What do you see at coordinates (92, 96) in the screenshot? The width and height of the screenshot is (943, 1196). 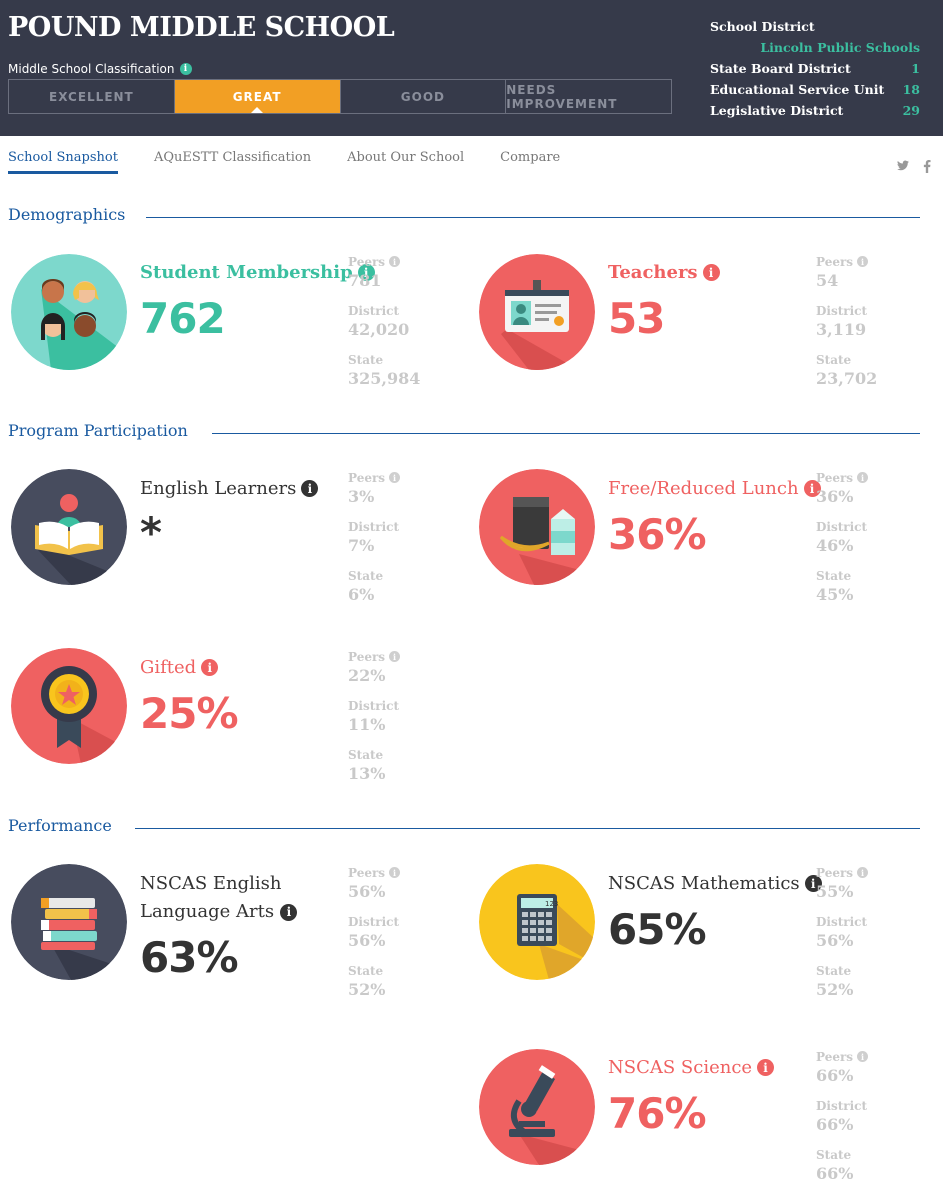 I see `rating-excellent: EXCELLENT` at bounding box center [92, 96].